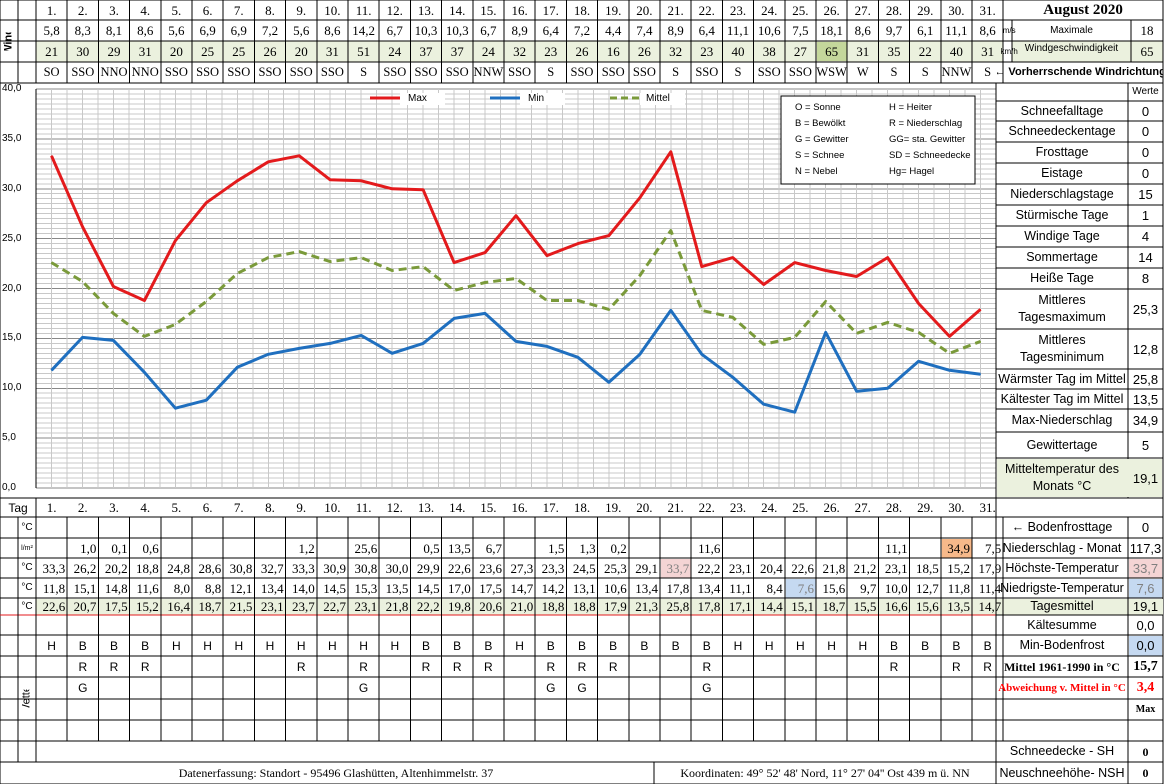  I want to click on tmin-value: 13,1, so click(584, 588).